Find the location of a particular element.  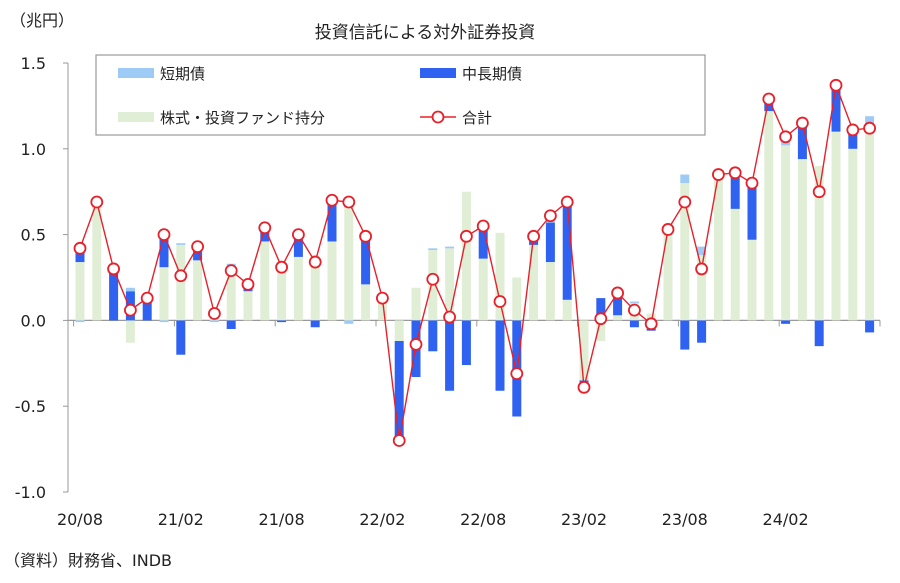

legend: 短期債 中長期債 株式・投資ファンド持分 合計 is located at coordinates (400, 95).